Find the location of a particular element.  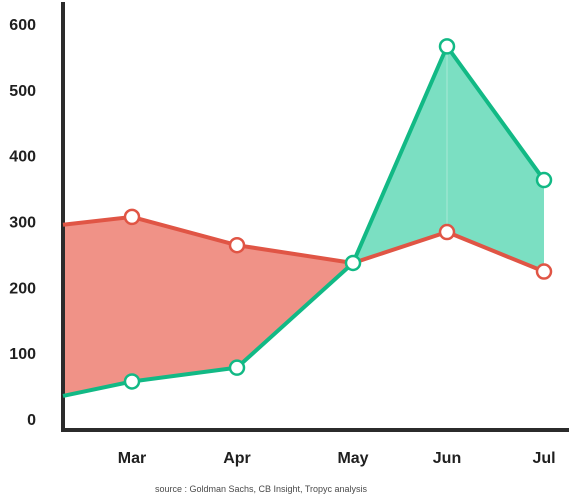

y-tick-label: 0 is located at coordinates (31, 420).